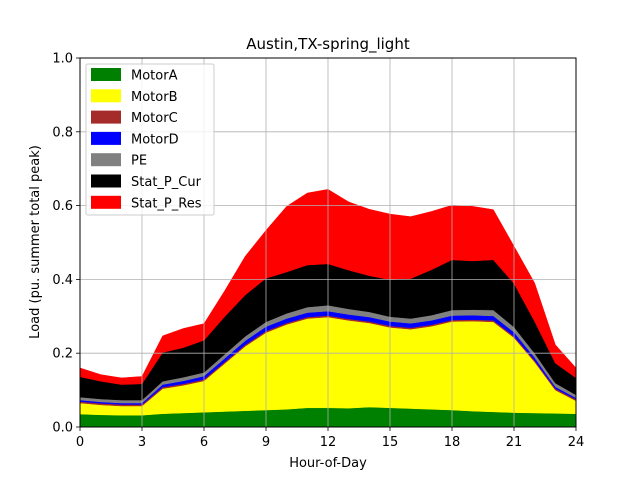 The width and height of the screenshot is (640, 480). What do you see at coordinates (106, 202) in the screenshot?
I see `legend-swatch-stat-p-res` at bounding box center [106, 202].